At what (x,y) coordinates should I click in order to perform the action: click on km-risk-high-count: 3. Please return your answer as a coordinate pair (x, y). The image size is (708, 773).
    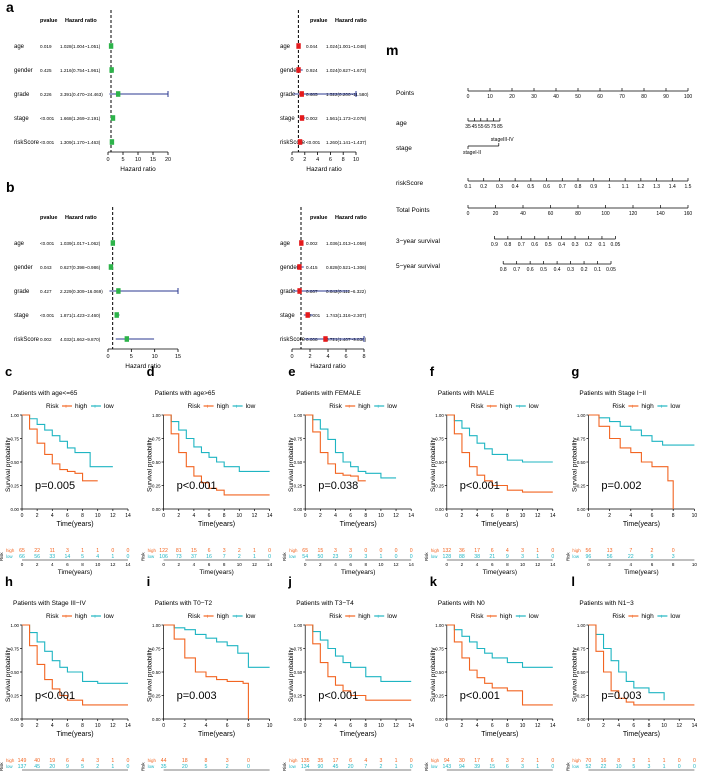
    Looking at the image, I should click on (350, 551).